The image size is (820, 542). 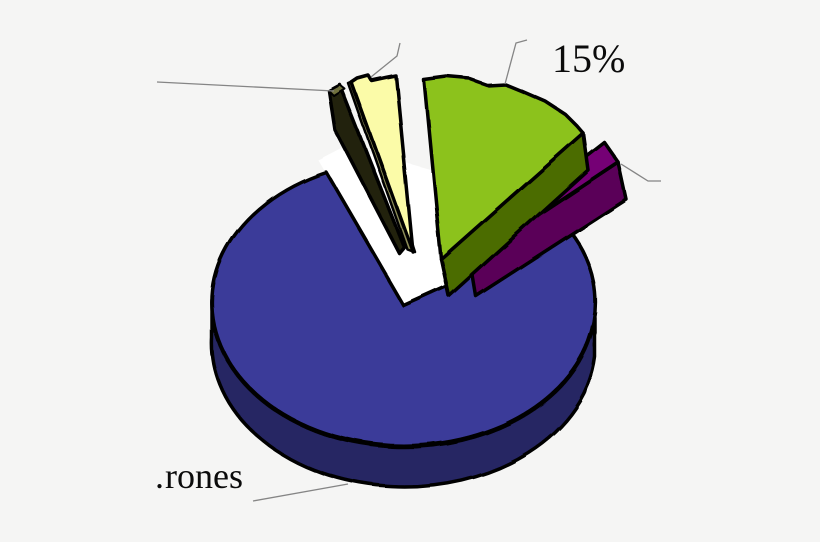 What do you see at coordinates (385, 60) in the screenshot?
I see `leader-line-cream-slice` at bounding box center [385, 60].